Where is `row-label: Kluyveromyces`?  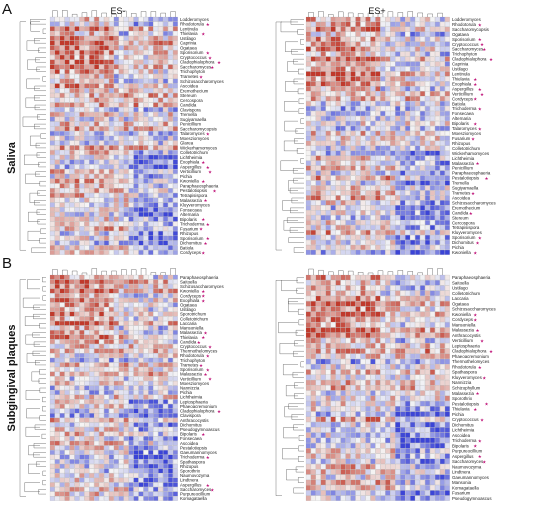
row-label: Kluyveromyces is located at coordinates (467, 232).